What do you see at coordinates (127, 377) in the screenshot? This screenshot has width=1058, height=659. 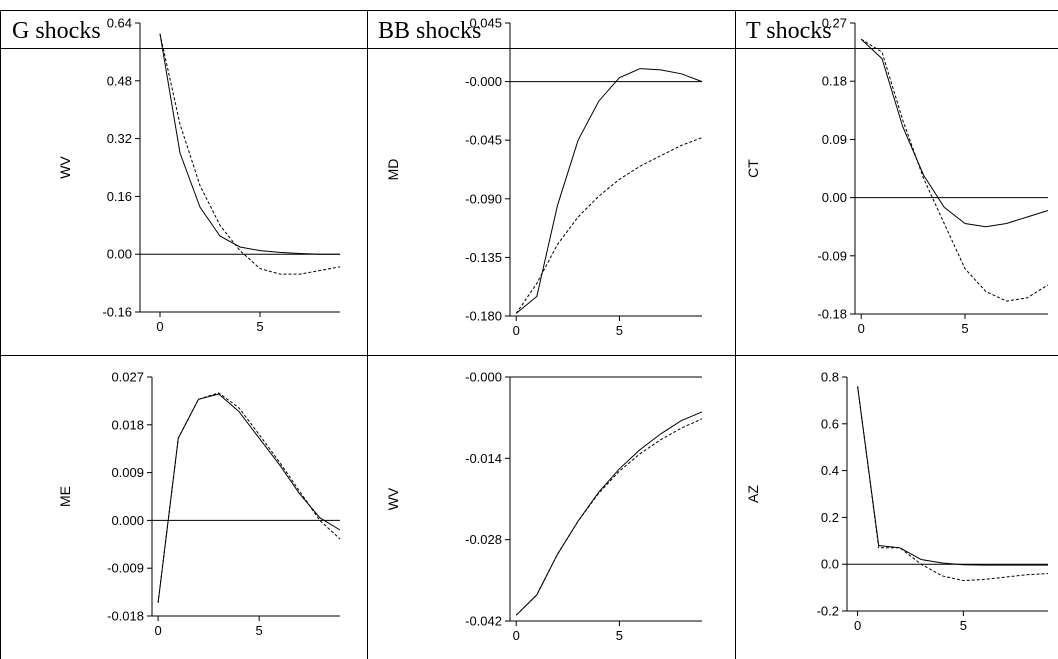 I see `y-tick-label: 0.027` at bounding box center [127, 377].